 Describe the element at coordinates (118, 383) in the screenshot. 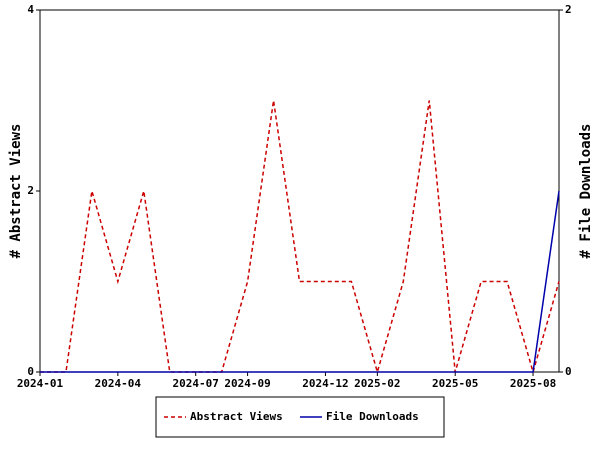

I see `x-tick-label: 2024-04` at that location.